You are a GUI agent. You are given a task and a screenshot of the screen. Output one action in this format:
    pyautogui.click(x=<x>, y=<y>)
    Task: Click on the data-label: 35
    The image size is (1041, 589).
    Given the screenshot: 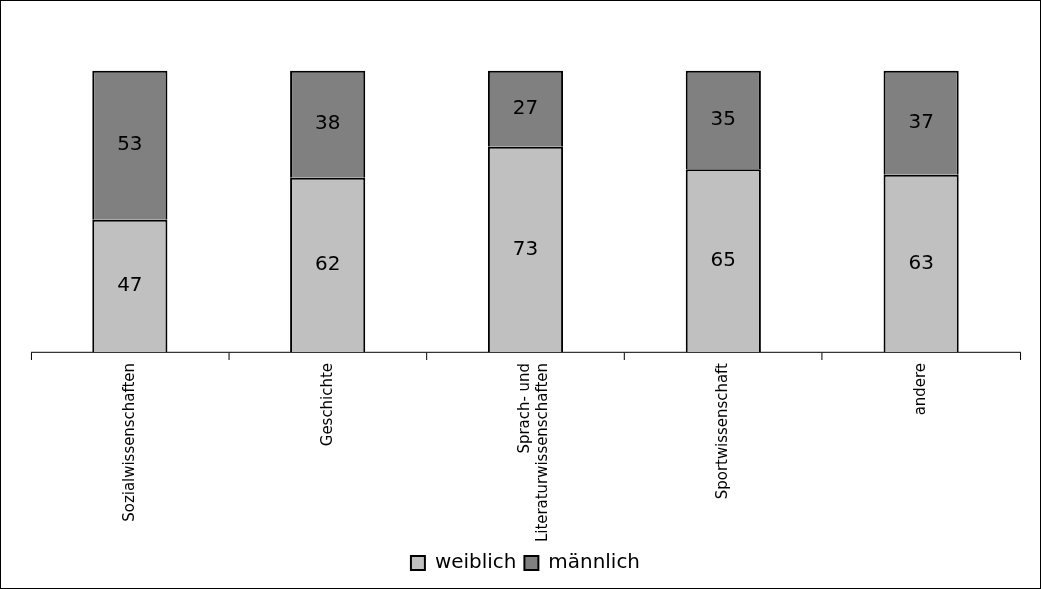 What is the action you would take?
    pyautogui.click(x=723, y=118)
    